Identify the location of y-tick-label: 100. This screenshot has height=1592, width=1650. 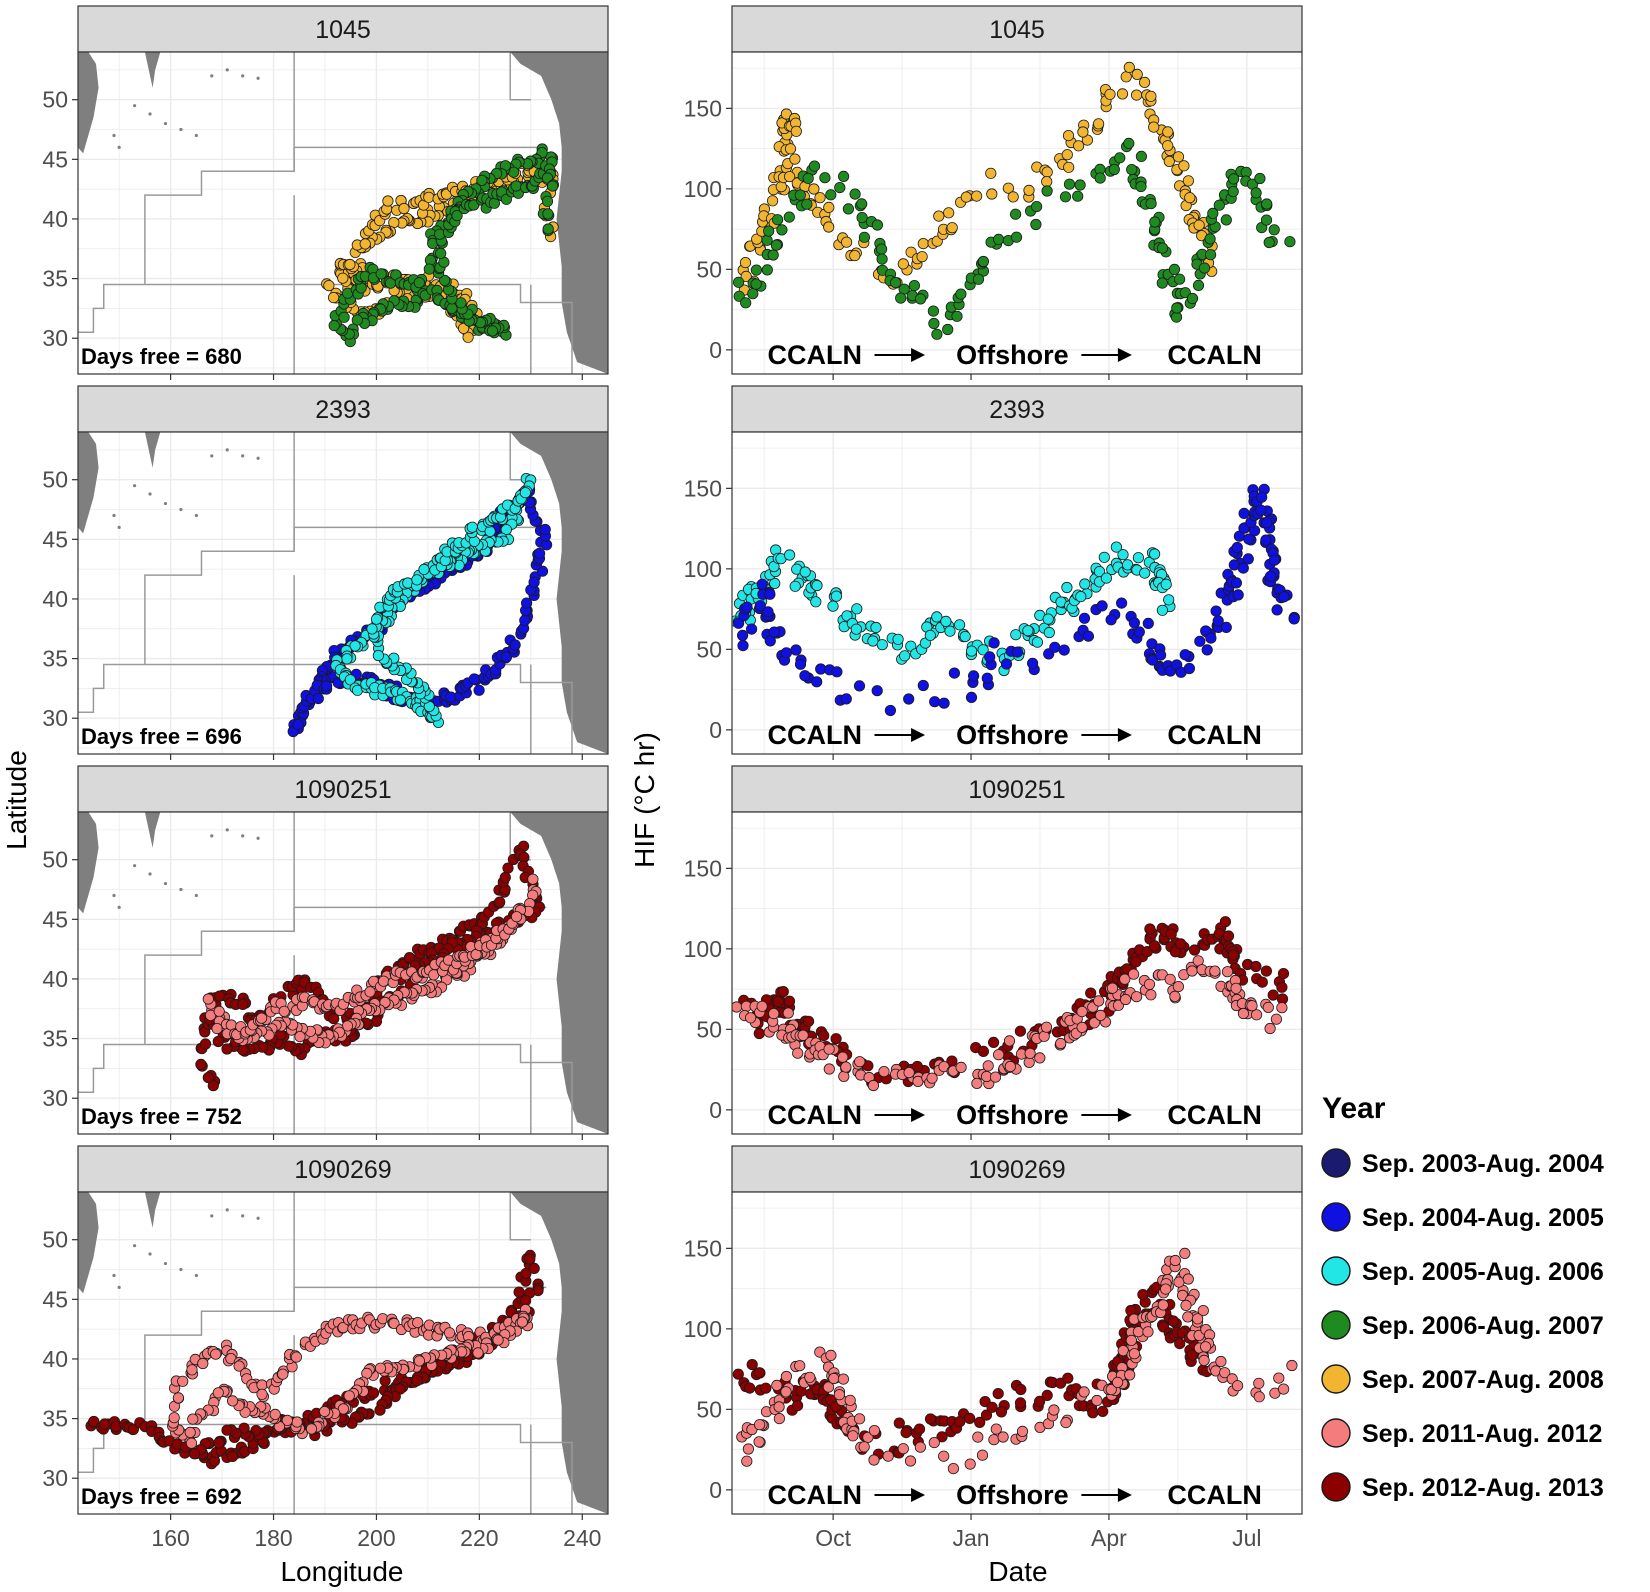
(703, 949).